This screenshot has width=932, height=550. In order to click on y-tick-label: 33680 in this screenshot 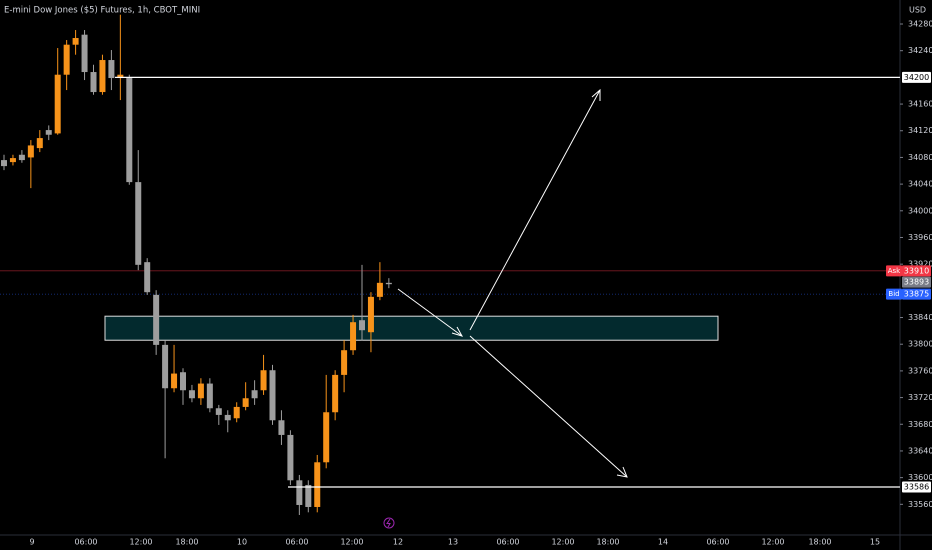, I will do `click(920, 424)`.